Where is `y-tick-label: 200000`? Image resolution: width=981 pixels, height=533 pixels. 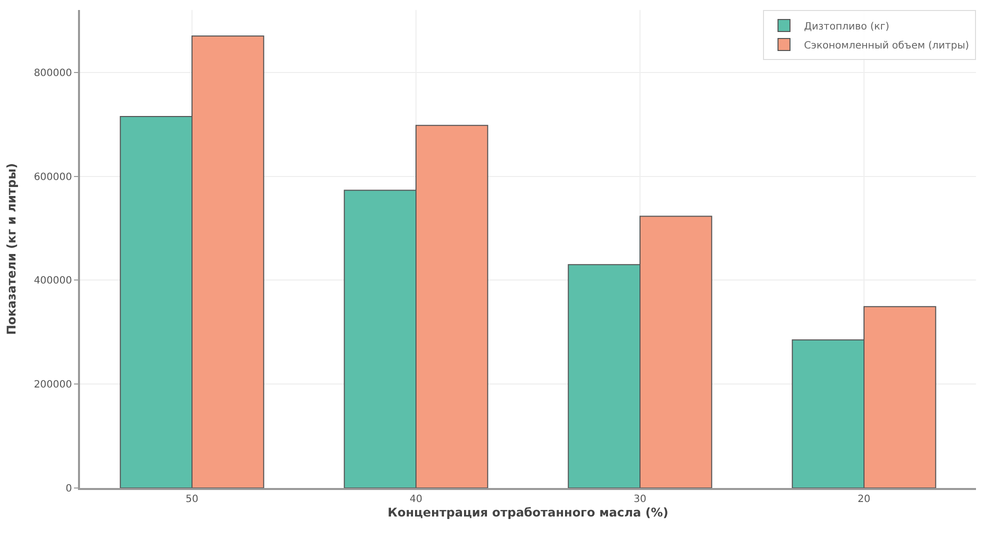 y-tick-label: 200000 is located at coordinates (53, 385).